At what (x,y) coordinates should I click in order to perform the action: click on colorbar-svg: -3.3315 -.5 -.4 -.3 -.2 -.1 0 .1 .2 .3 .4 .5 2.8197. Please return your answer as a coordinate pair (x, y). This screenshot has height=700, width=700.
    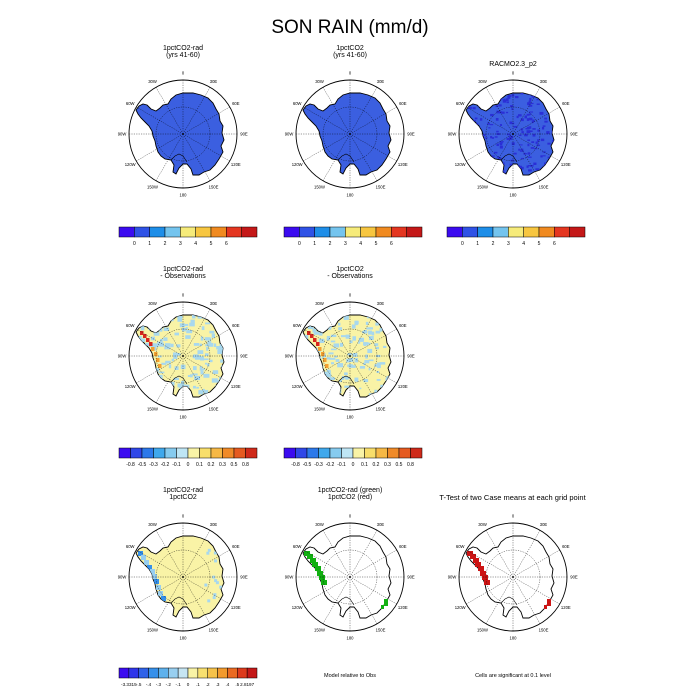
    Looking at the image, I should click on (188, 677).